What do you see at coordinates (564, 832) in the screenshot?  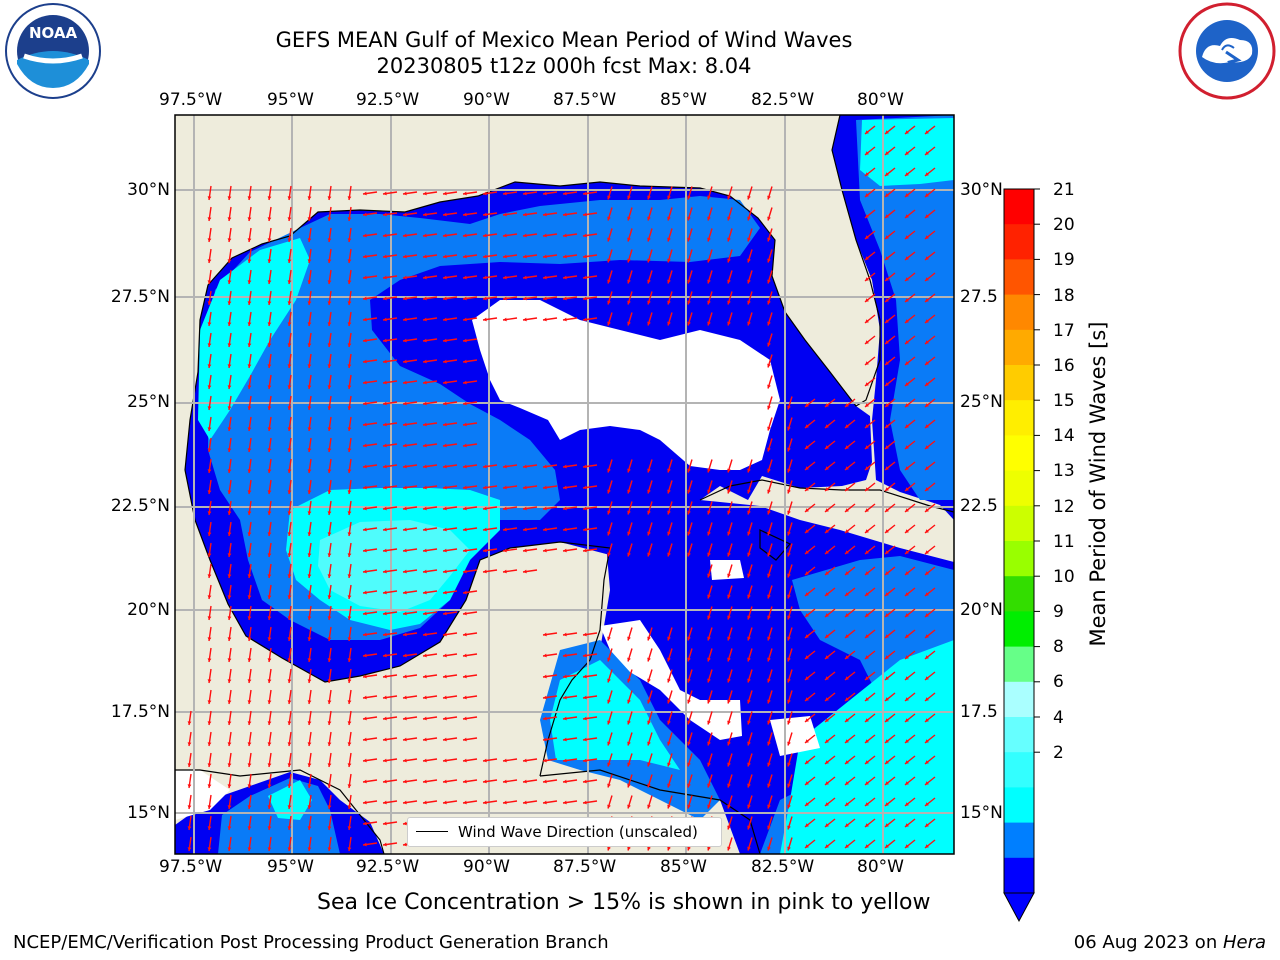 I see `map-legend: Wind Wave Direction (unscaled)` at bounding box center [564, 832].